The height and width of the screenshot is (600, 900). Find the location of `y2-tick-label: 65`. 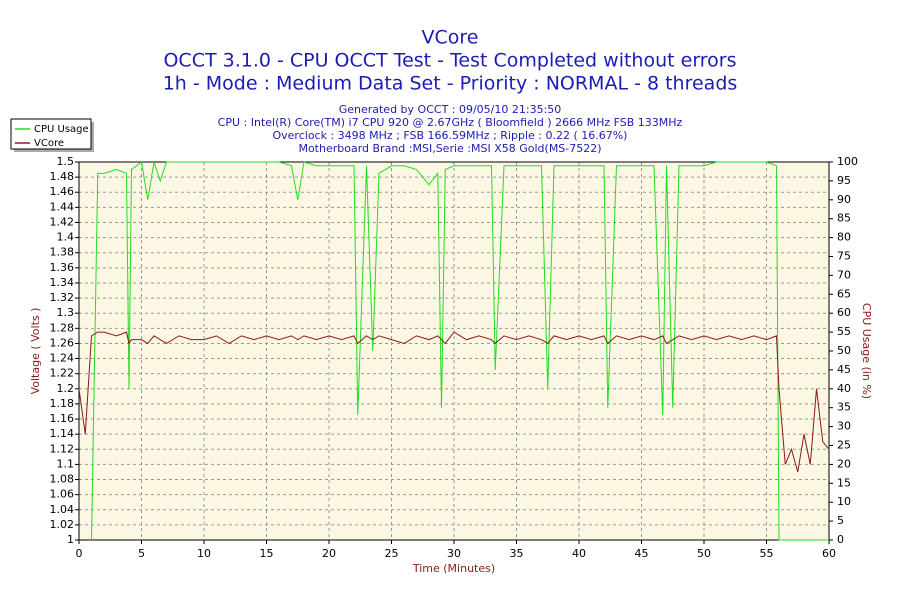

y2-tick-label: 65 is located at coordinates (844, 293).